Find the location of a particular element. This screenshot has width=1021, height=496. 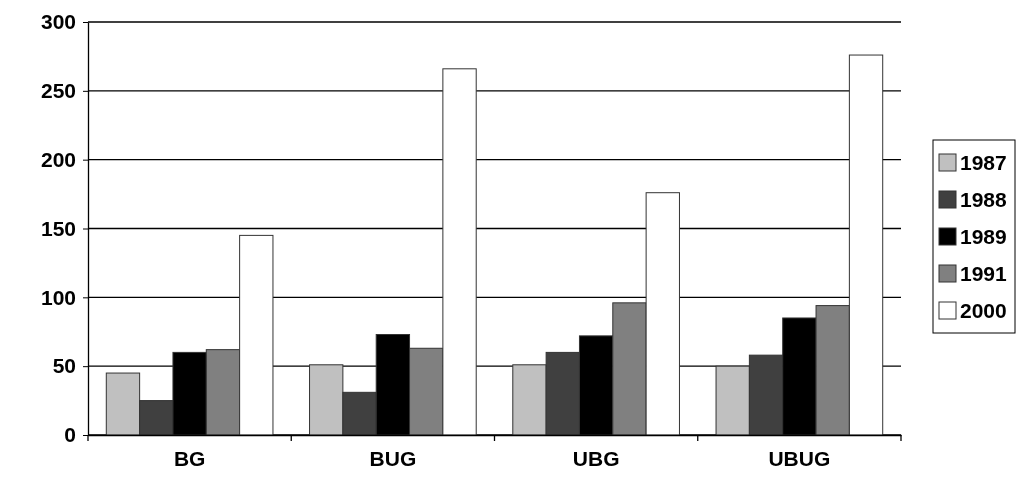

legend-label: 2000 is located at coordinates (983, 310).